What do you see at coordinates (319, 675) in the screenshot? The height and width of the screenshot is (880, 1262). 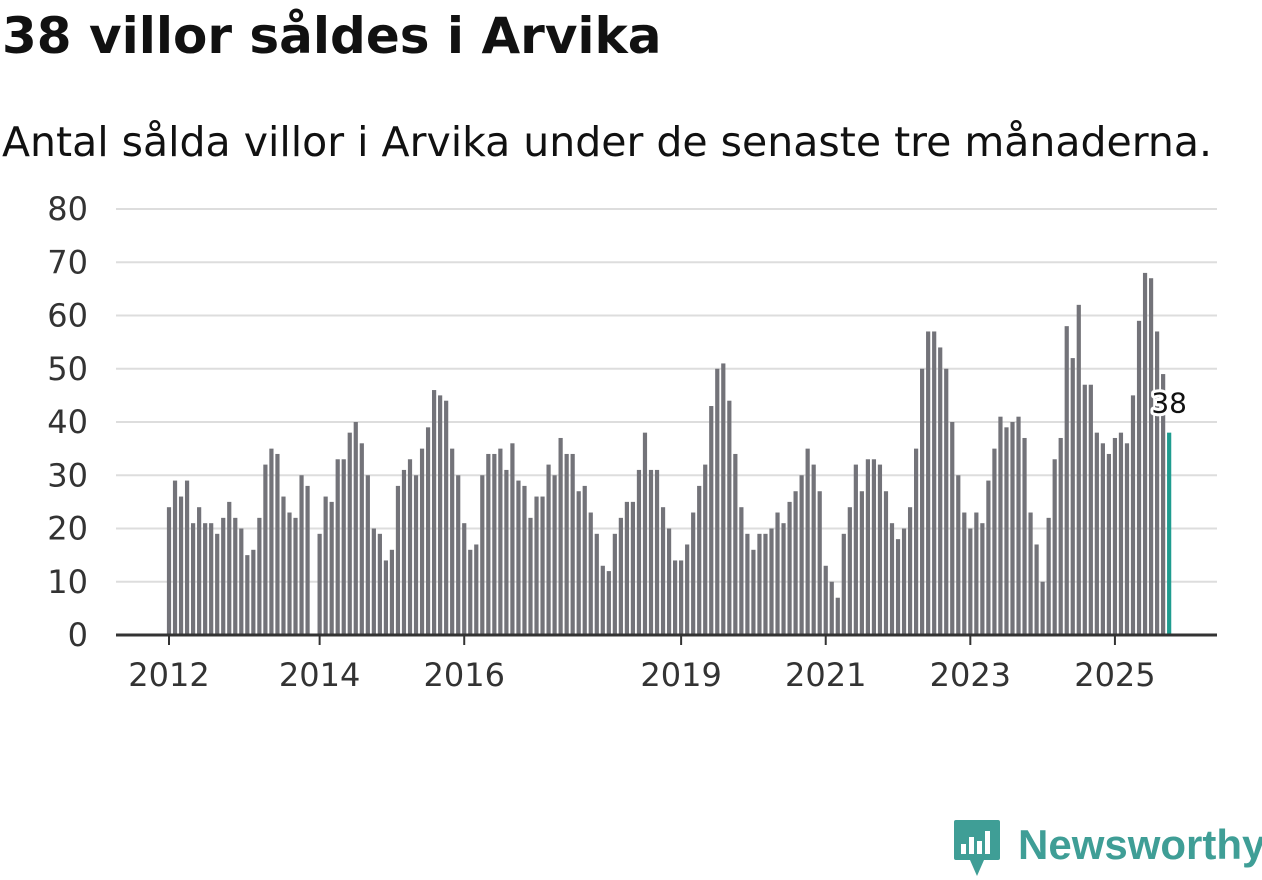 I see `x-tick-label: 2014` at bounding box center [319, 675].